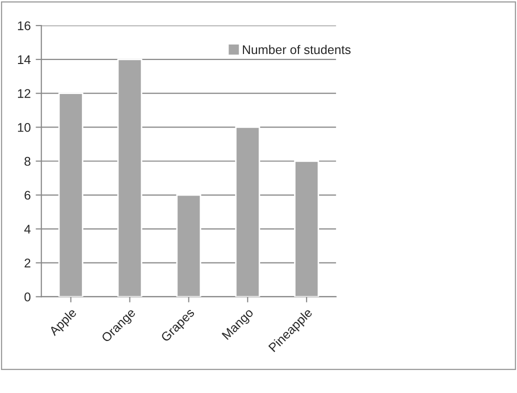 This screenshot has width=517, height=393. What do you see at coordinates (27, 263) in the screenshot?
I see `y-tick-label: 2` at bounding box center [27, 263].